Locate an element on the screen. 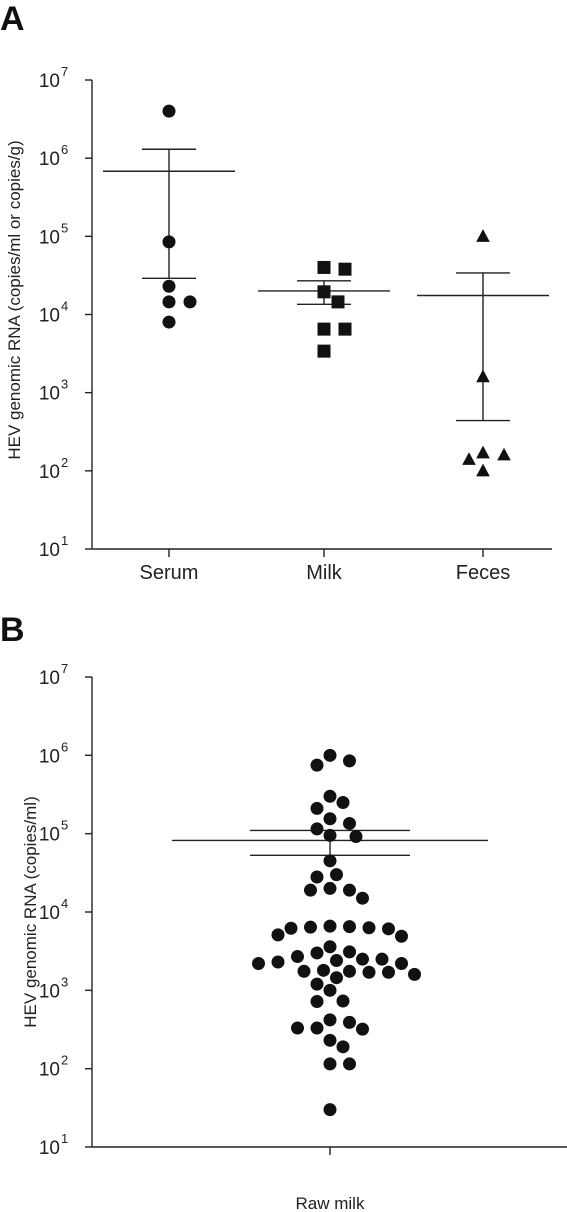 The height and width of the screenshot is (1212, 567). panel-a-y-tick-exponent: 5 is located at coordinates (64, 227).